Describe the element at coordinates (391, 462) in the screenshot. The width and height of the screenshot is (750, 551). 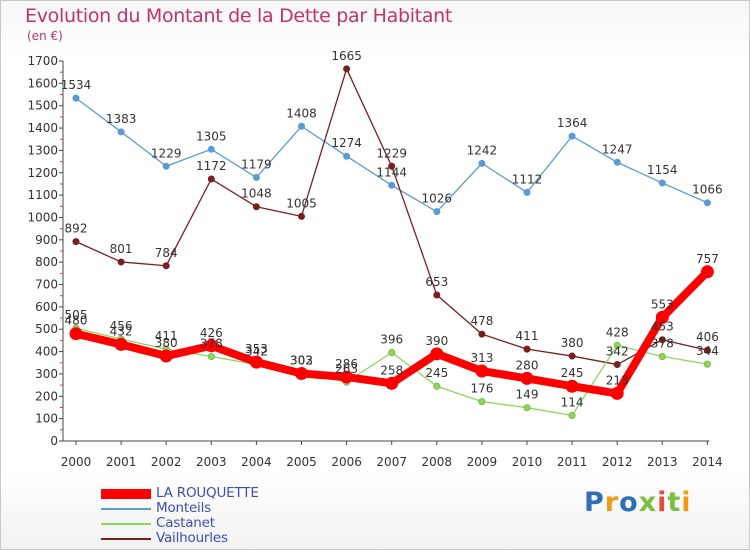
I see `x-tick-label: 2007` at that location.